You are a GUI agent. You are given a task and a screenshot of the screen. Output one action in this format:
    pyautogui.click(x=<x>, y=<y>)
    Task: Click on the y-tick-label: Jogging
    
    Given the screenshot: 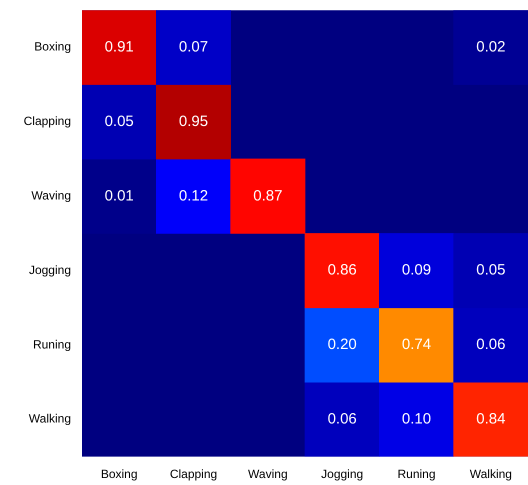 What is the action you would take?
    pyautogui.click(x=49, y=269)
    